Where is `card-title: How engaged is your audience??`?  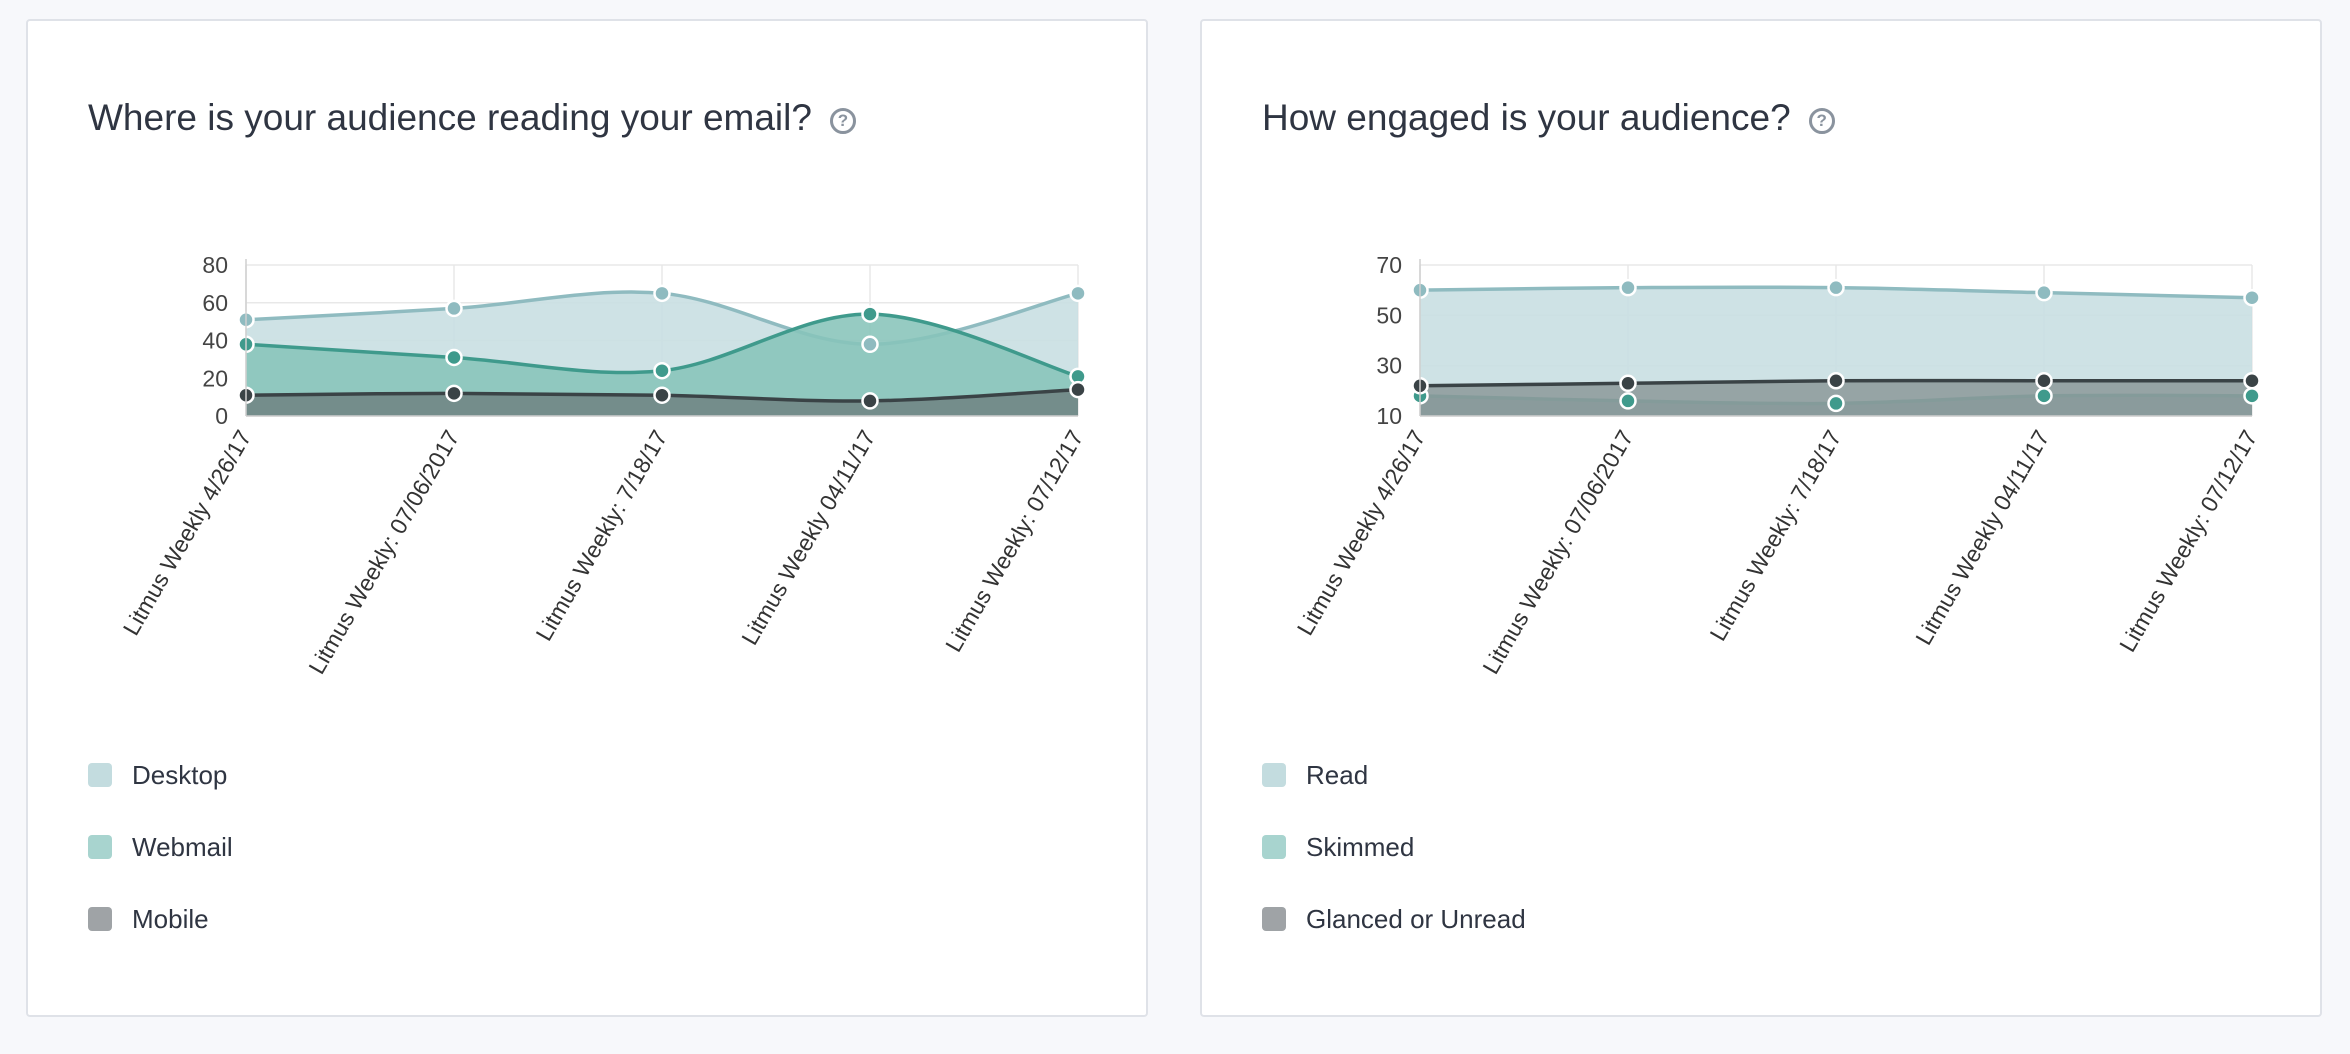
card-title: How engaged is your audience?? is located at coordinates (1548, 118).